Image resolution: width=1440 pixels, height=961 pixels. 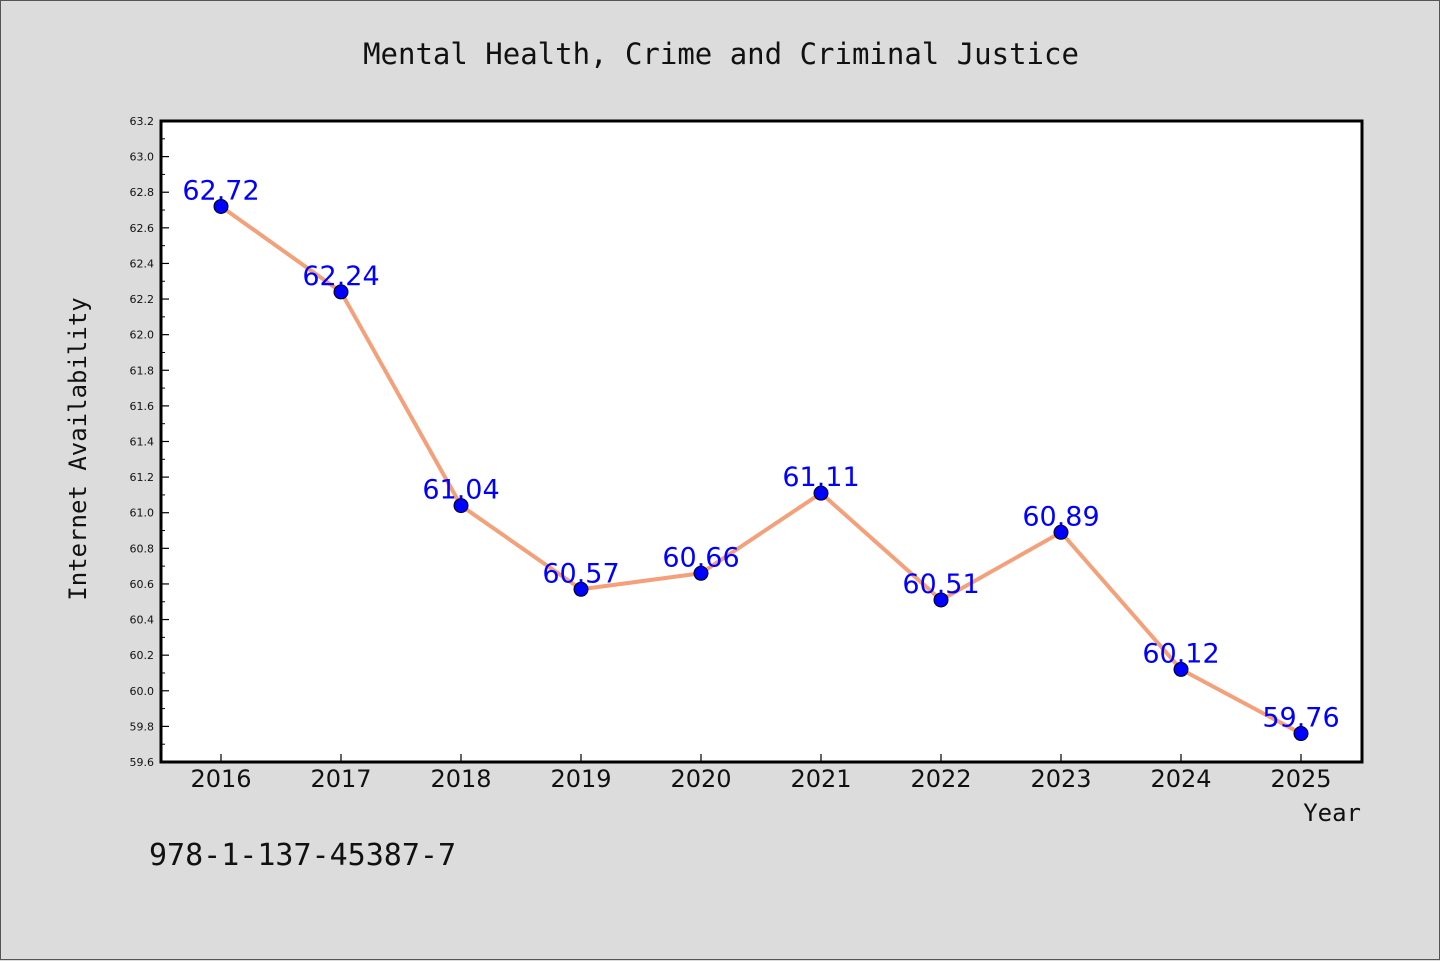 What do you see at coordinates (142, 406) in the screenshot?
I see `y-tick-label: 61.6` at bounding box center [142, 406].